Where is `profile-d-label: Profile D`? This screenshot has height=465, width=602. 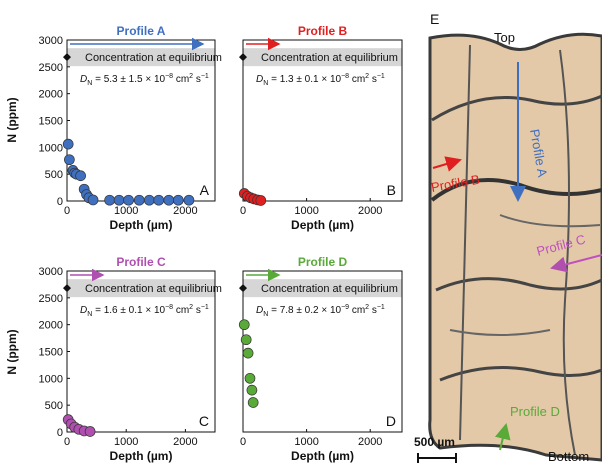 profile-d-label: Profile D is located at coordinates (535, 411).